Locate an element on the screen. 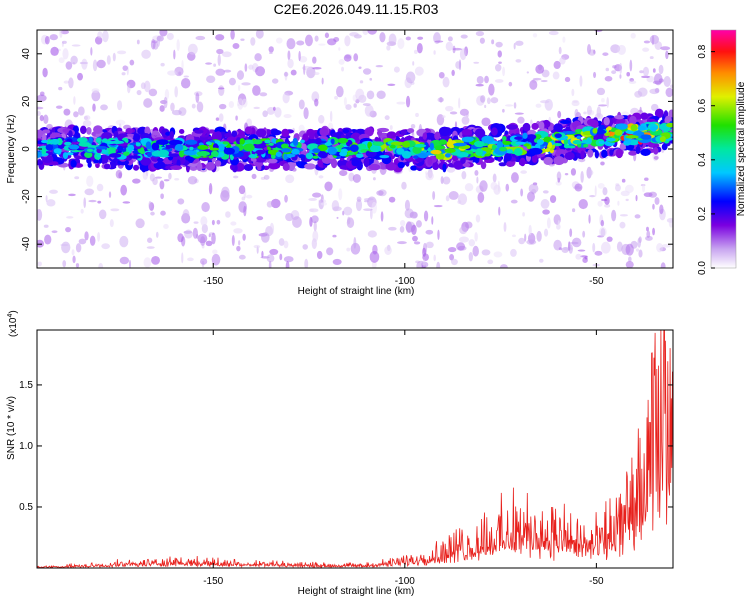  y-tick-label: 1.5 is located at coordinates (26, 385).